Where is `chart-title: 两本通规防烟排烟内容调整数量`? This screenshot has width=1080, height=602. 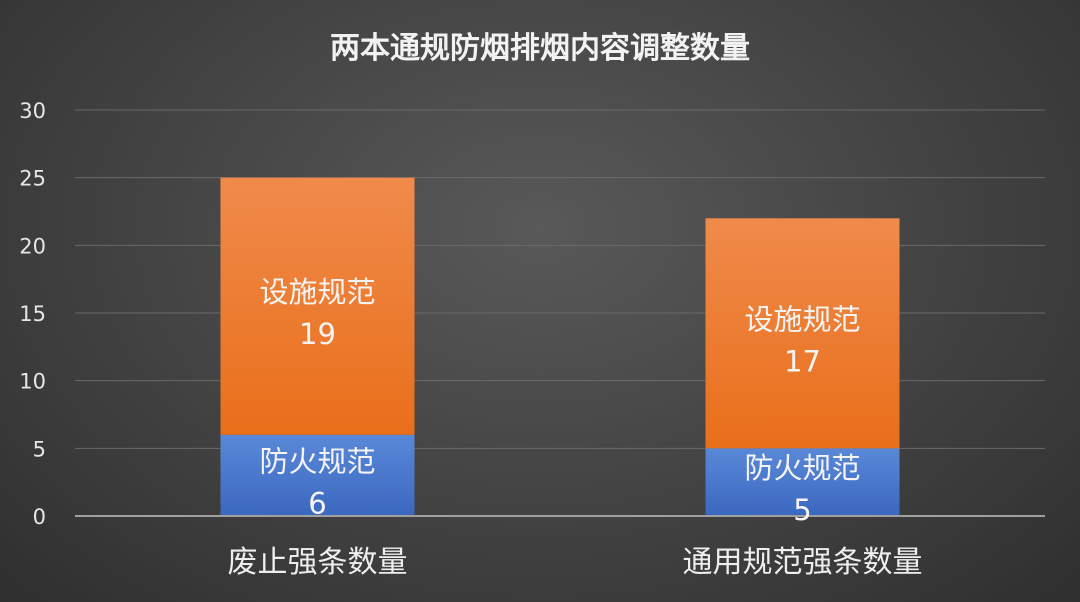 chart-title: 两本通规防烟排烟内容调整数量 is located at coordinates (540, 48).